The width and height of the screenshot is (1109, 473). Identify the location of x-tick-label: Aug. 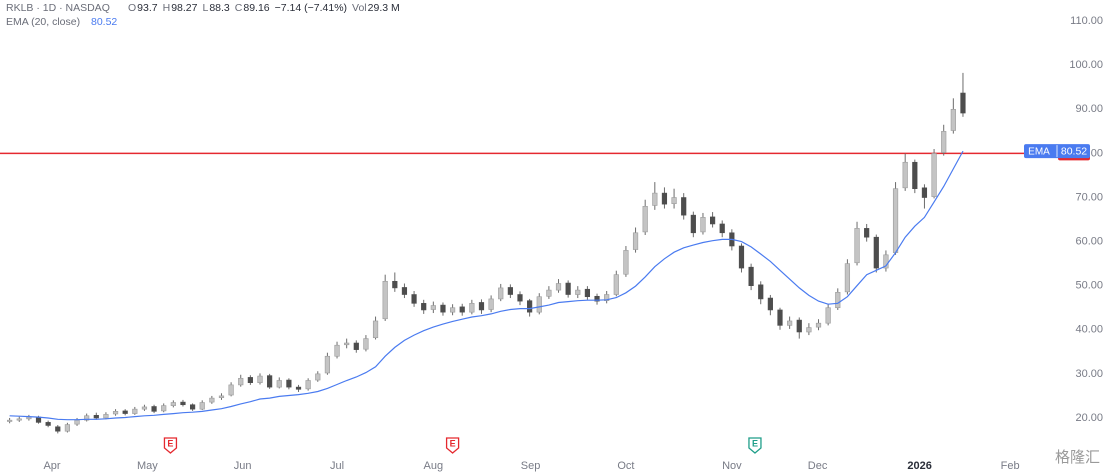
(434, 466).